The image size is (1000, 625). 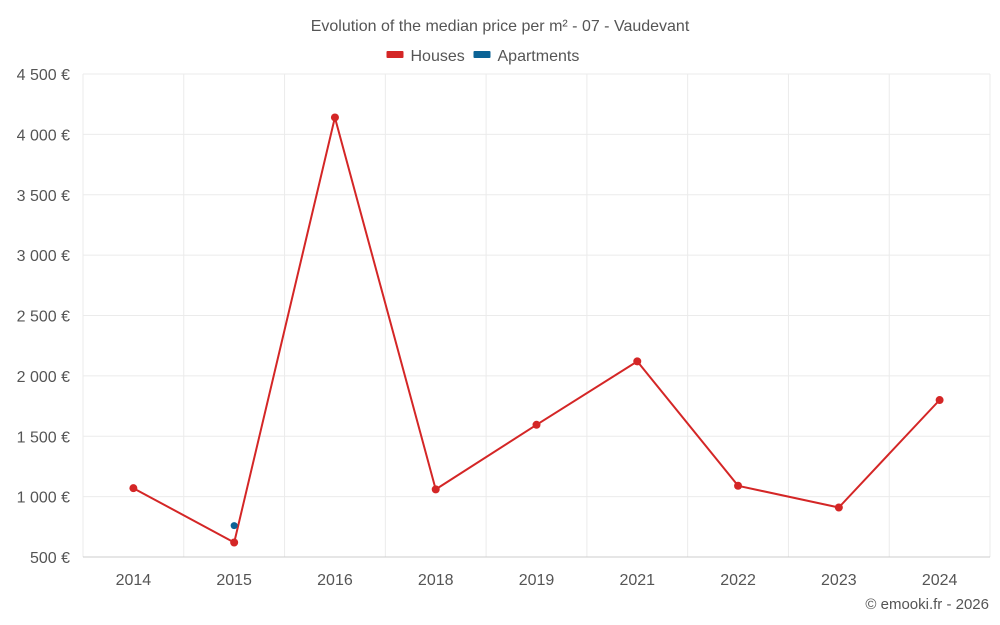 I want to click on y-tick-label: 3 500 €, so click(x=43, y=196).